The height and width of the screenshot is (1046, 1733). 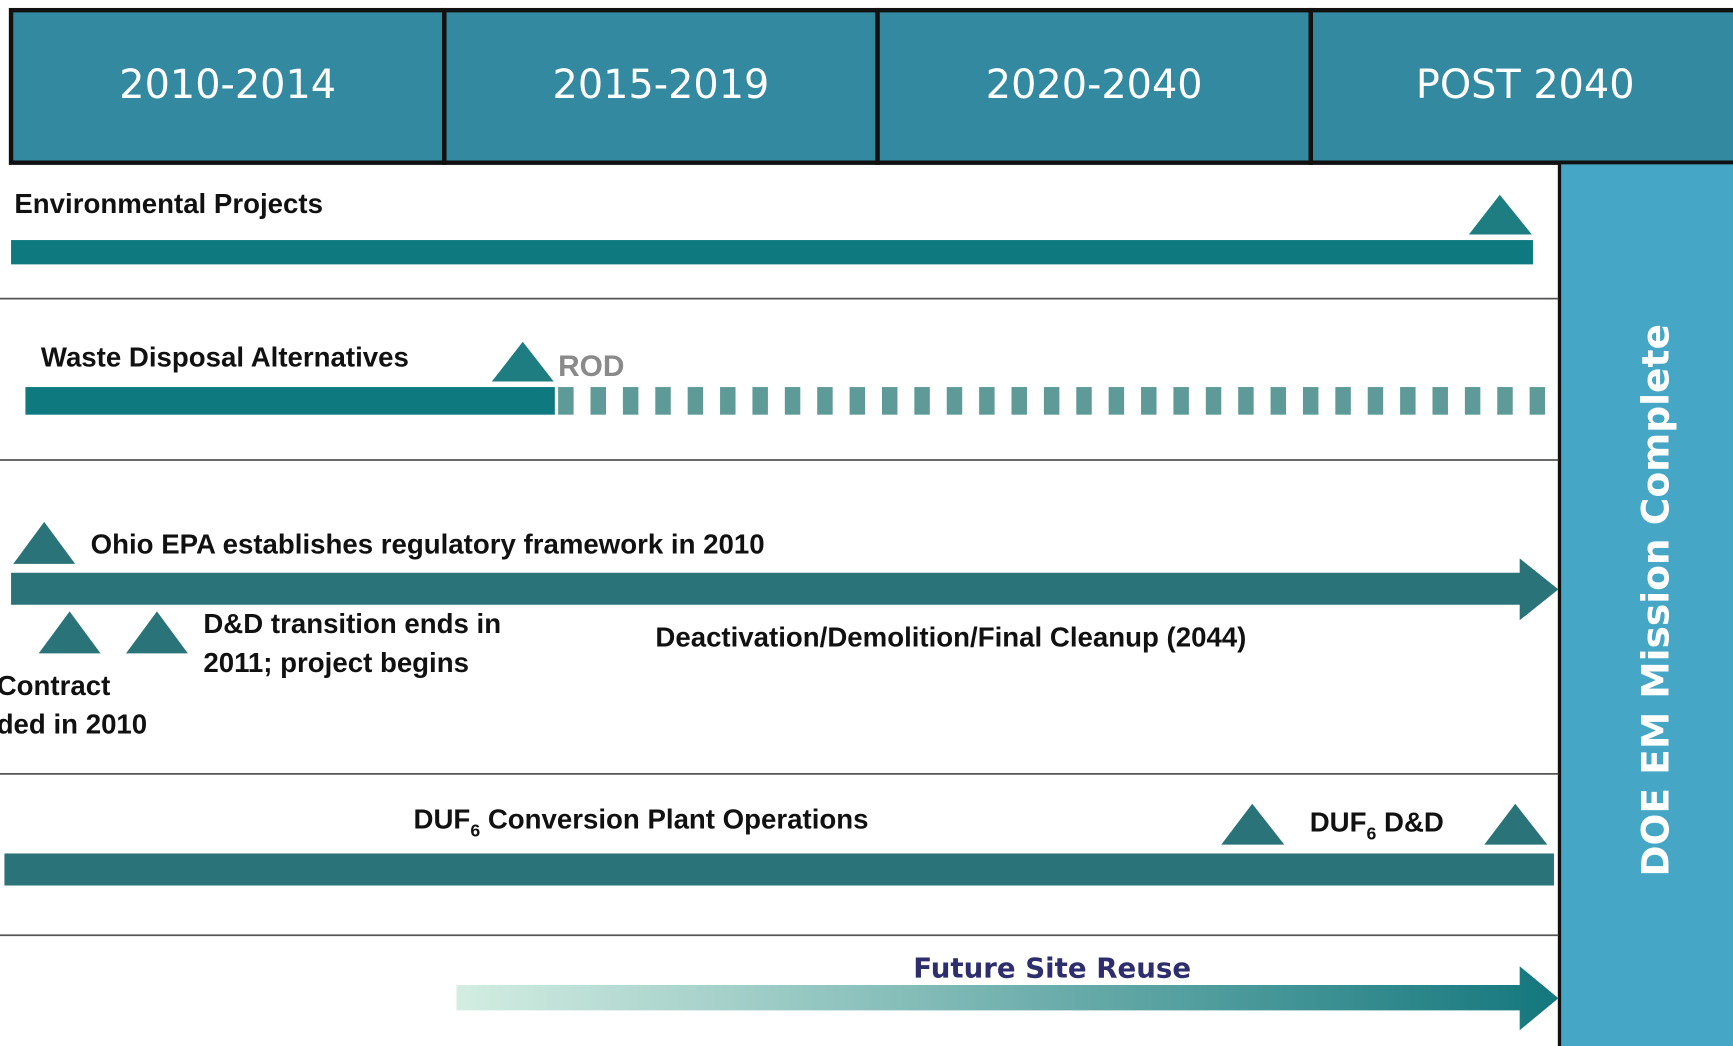 I want to click on period: 2010-2014, so click(x=227, y=85).